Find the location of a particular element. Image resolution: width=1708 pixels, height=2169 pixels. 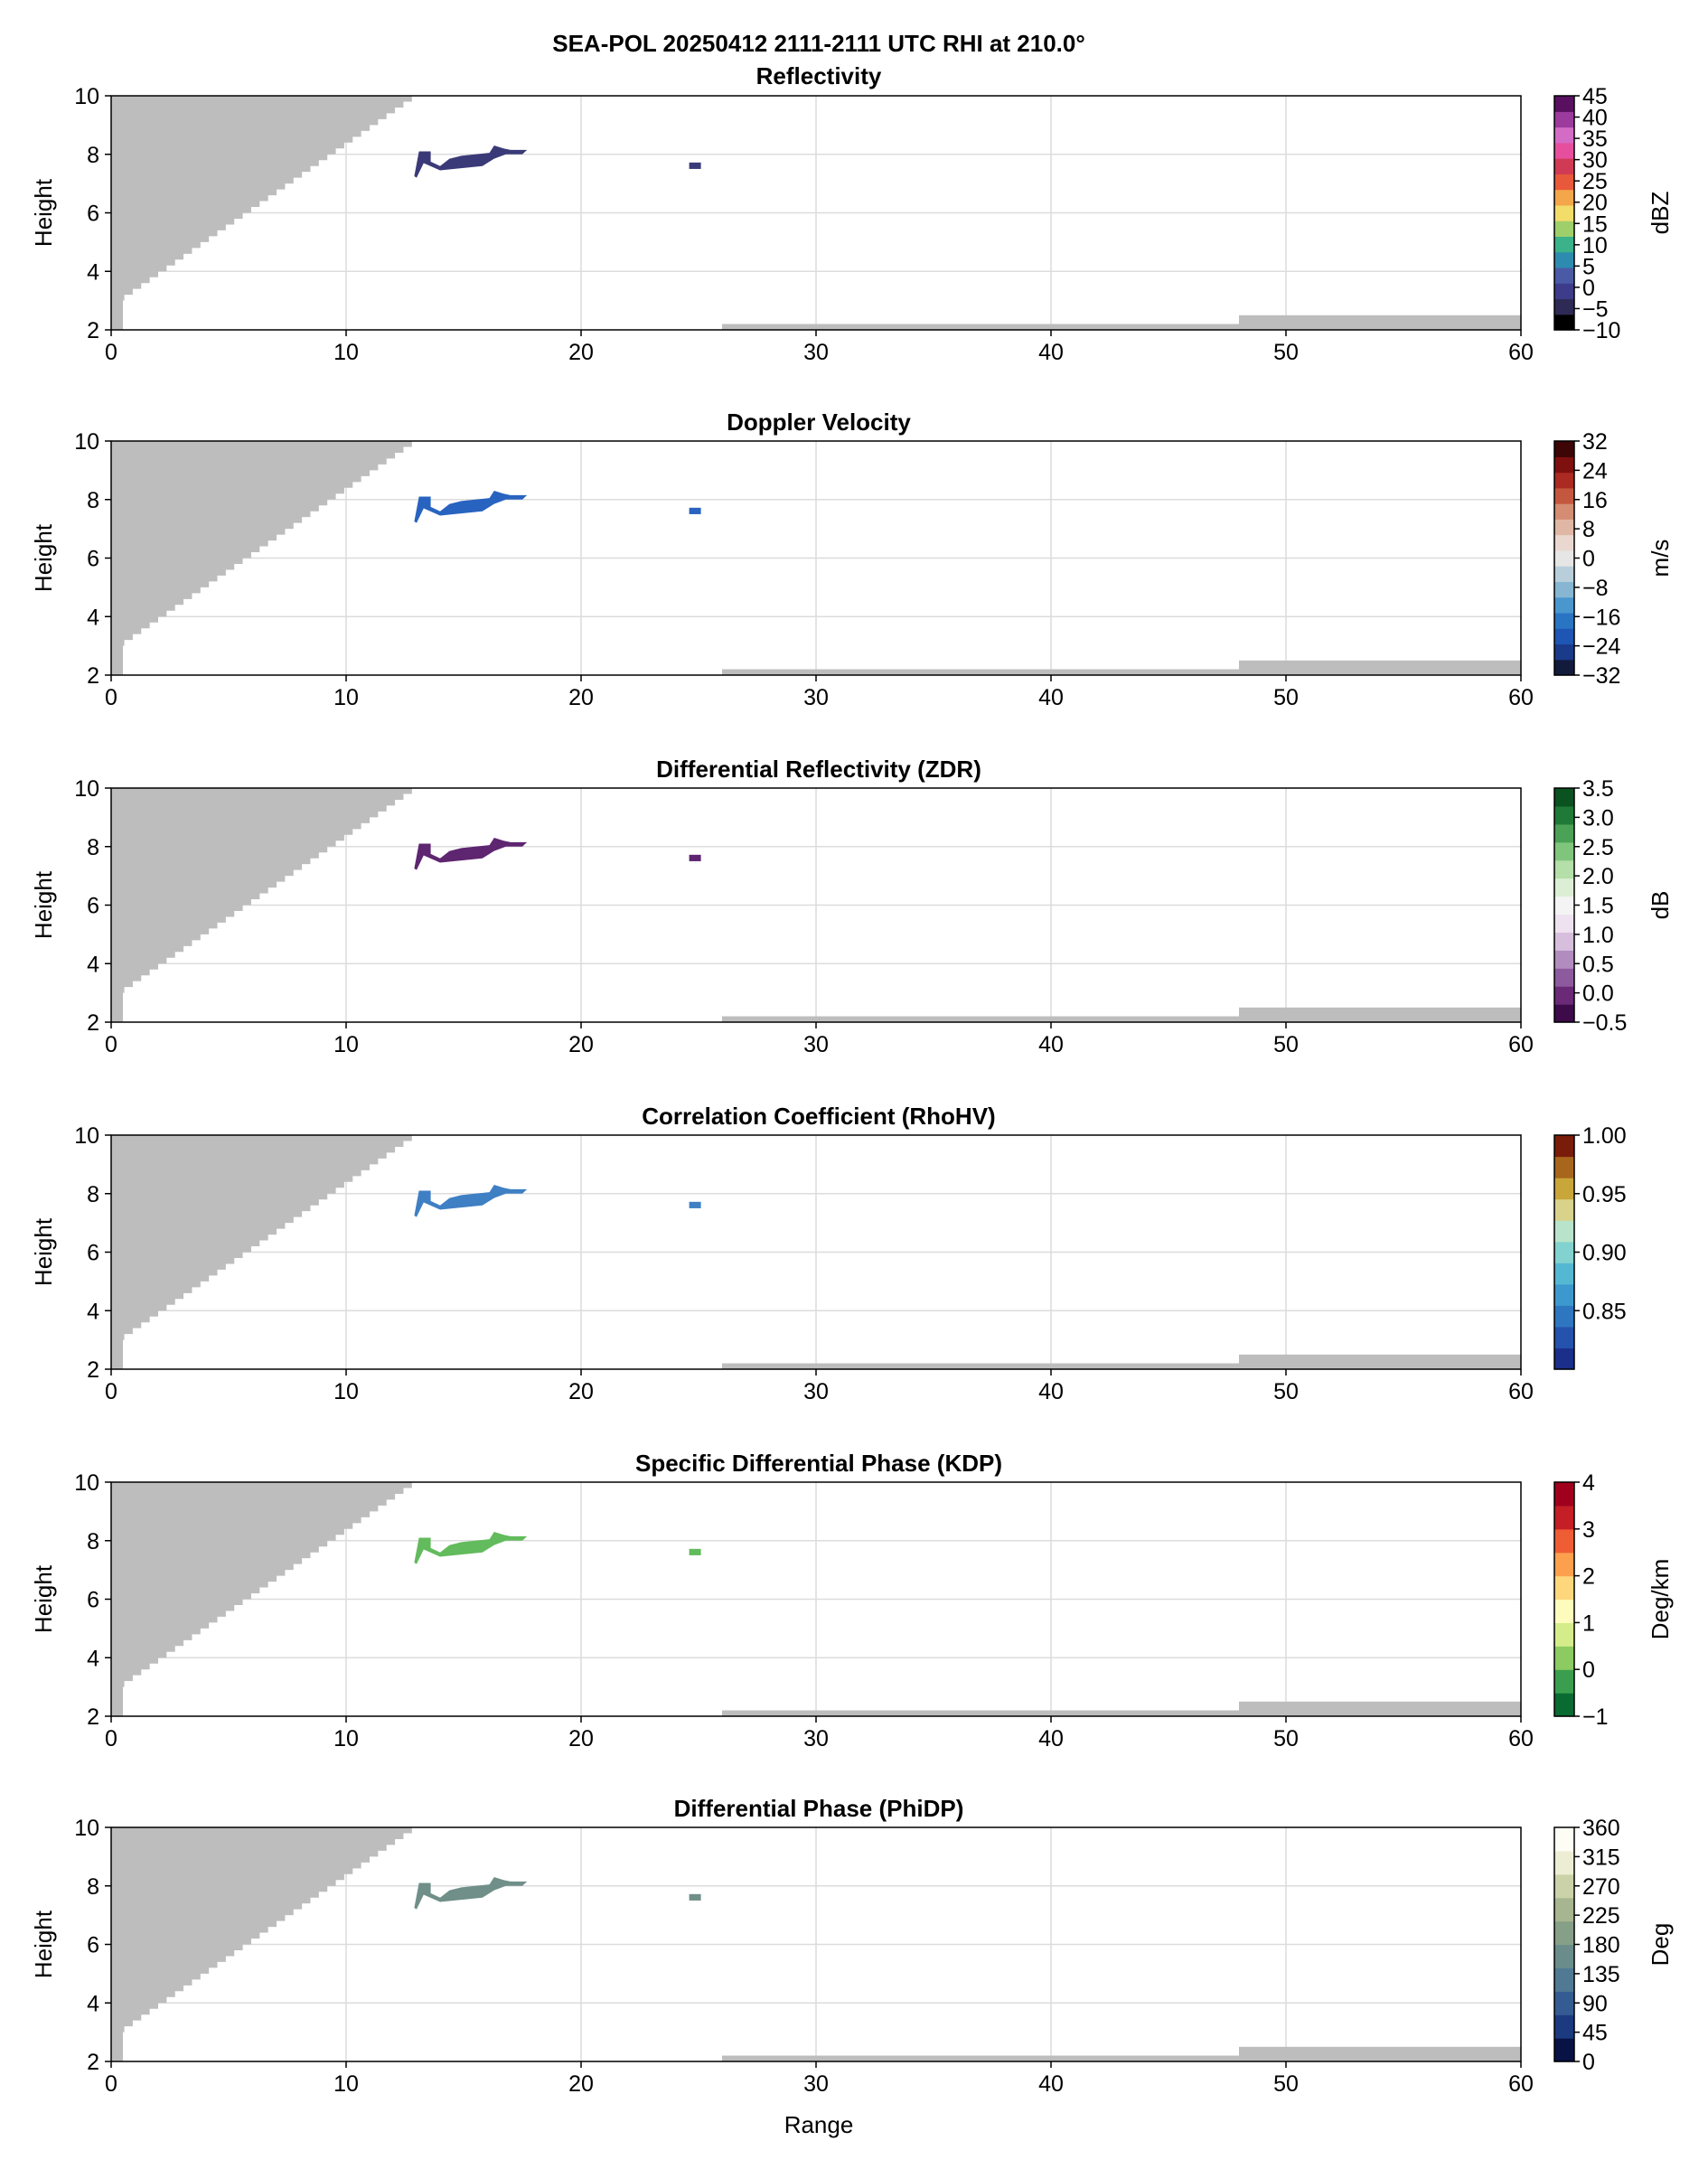

colorbar-tick-label: 16 is located at coordinates (1595, 501).